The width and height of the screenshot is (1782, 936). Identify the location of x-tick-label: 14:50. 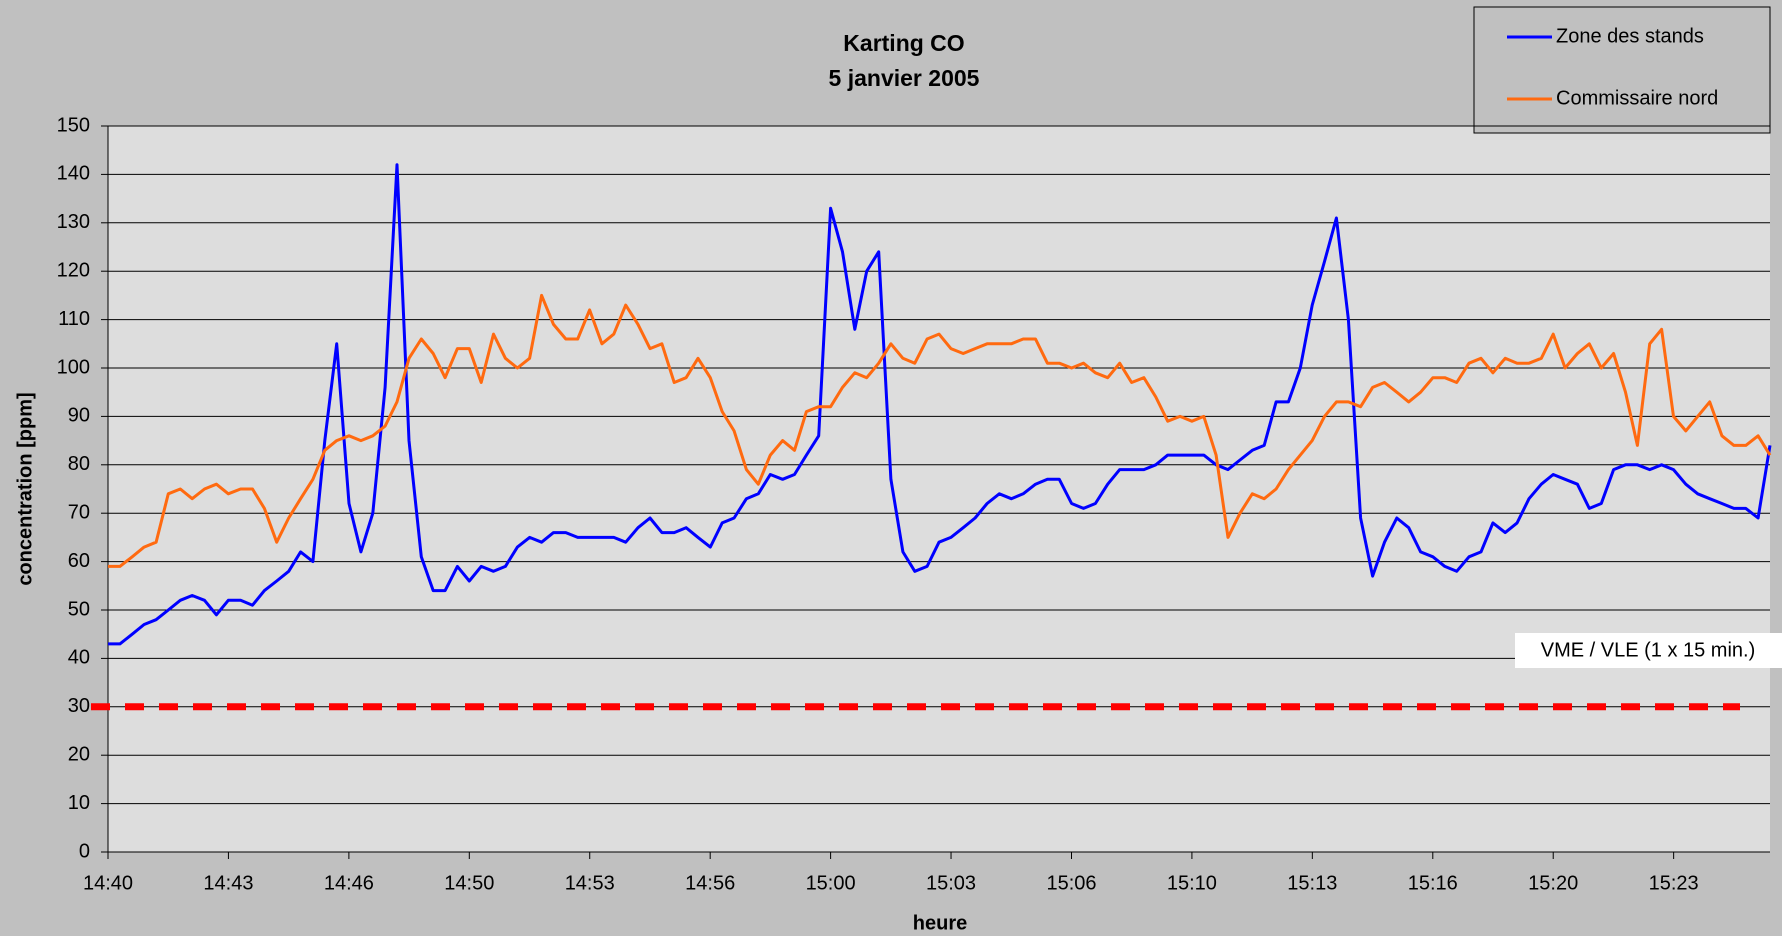
(469, 883).